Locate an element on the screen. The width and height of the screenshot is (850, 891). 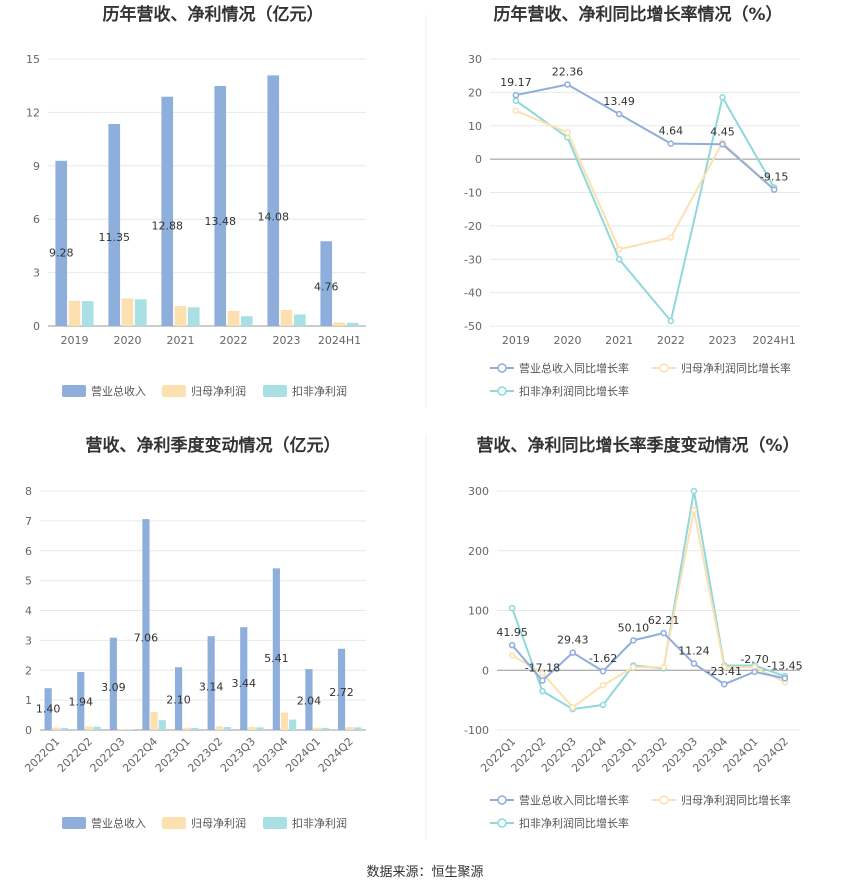
data-label: 4.64 is located at coordinates (671, 131).